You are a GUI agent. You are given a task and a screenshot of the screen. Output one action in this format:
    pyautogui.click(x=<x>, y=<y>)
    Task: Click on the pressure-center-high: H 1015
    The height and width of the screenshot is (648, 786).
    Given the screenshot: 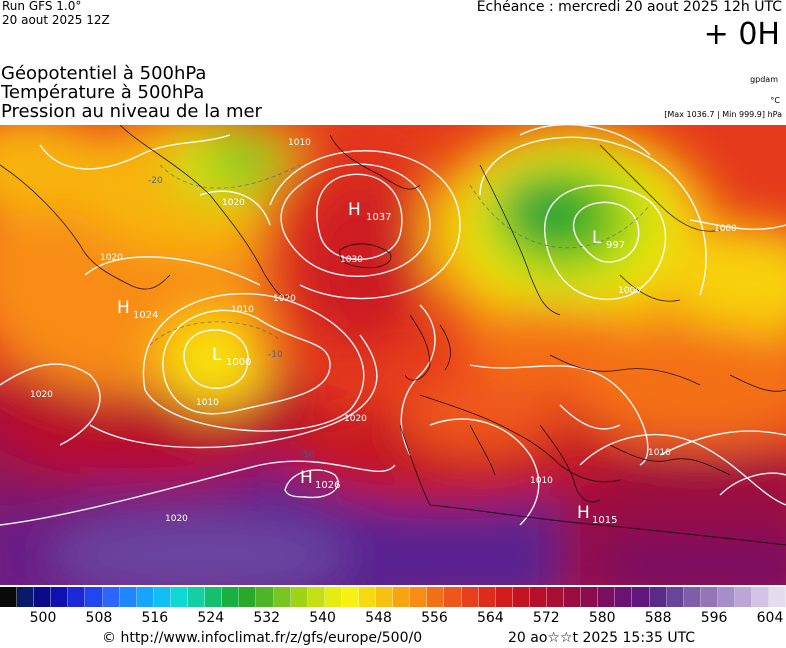 What is the action you would take?
    pyautogui.click(x=597, y=514)
    